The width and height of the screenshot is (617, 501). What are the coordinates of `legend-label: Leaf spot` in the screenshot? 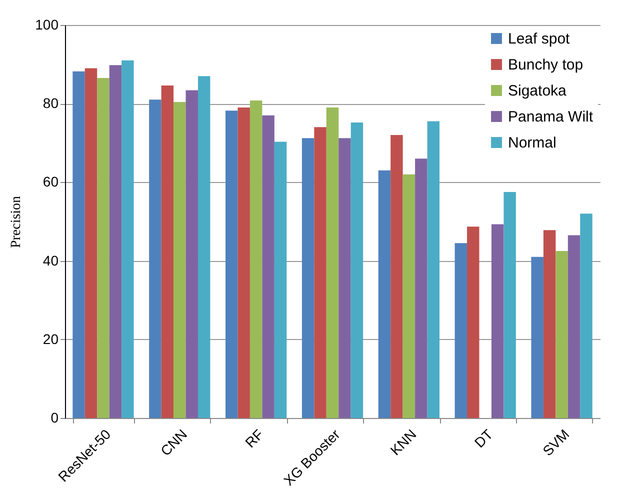 It's located at (539, 39).